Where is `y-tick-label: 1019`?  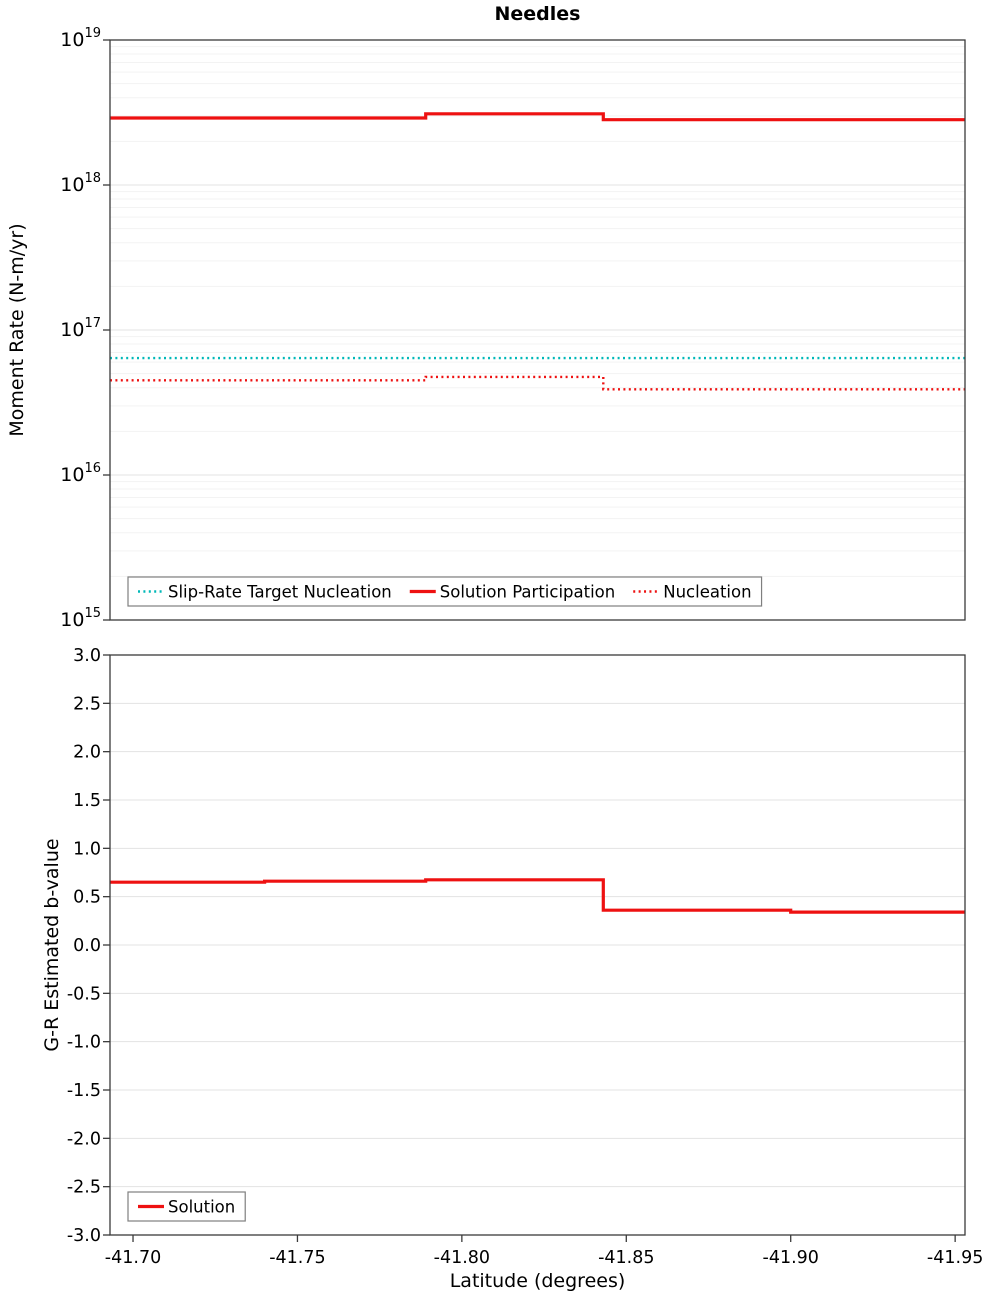
y-tick-label: 1019 is located at coordinates (80, 38).